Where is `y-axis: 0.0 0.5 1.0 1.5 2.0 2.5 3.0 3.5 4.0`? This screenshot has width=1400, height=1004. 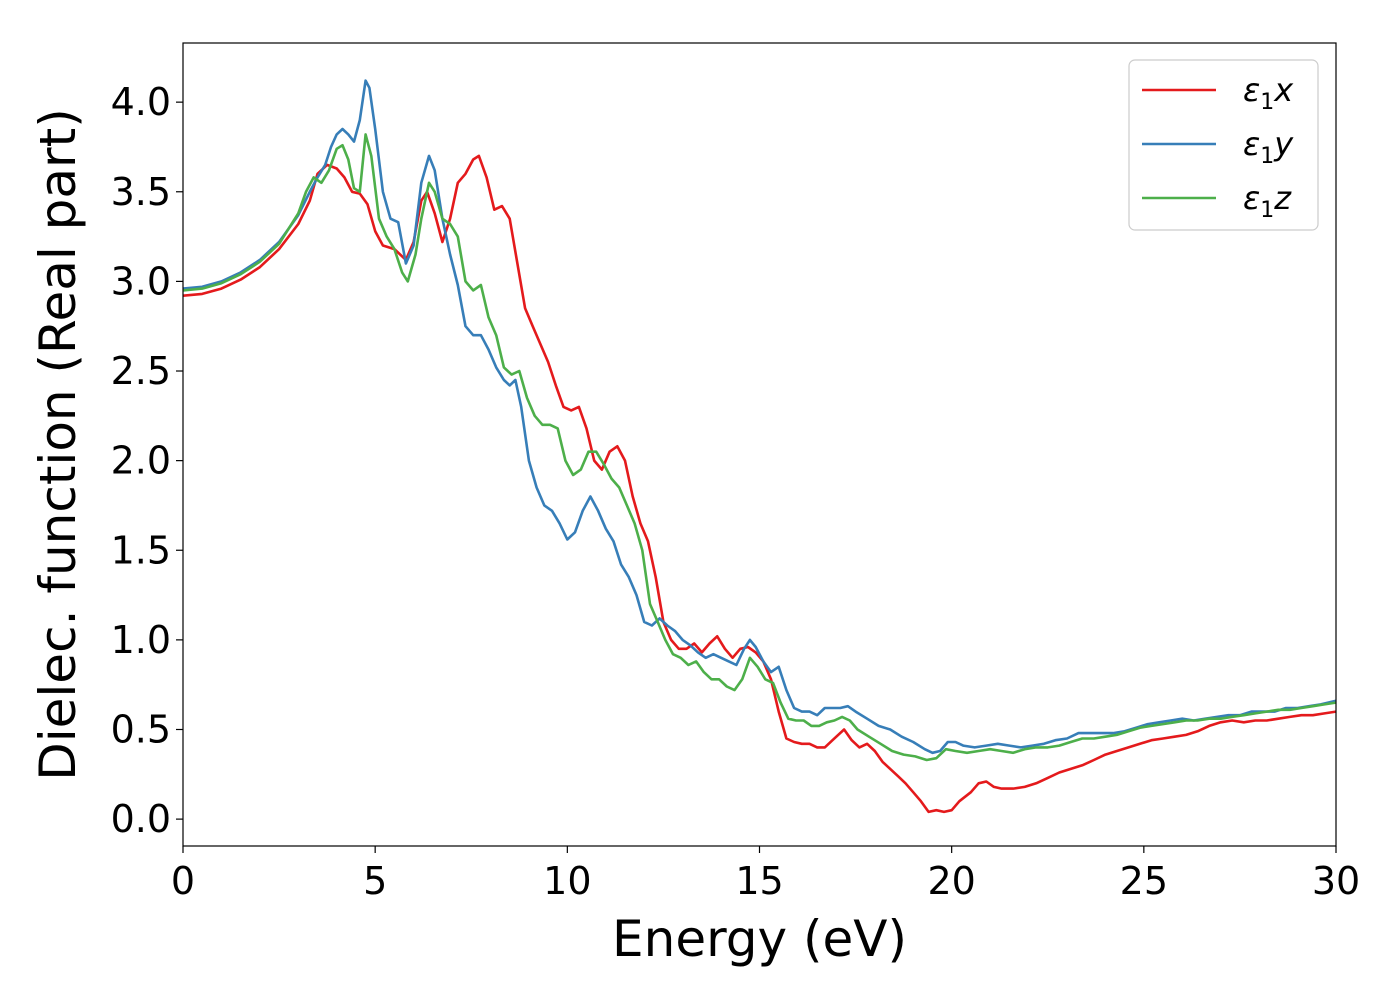 y-axis: 0.0 0.5 1.0 1.5 2.0 2.5 3.0 3.5 4.0 is located at coordinates (147, 460).